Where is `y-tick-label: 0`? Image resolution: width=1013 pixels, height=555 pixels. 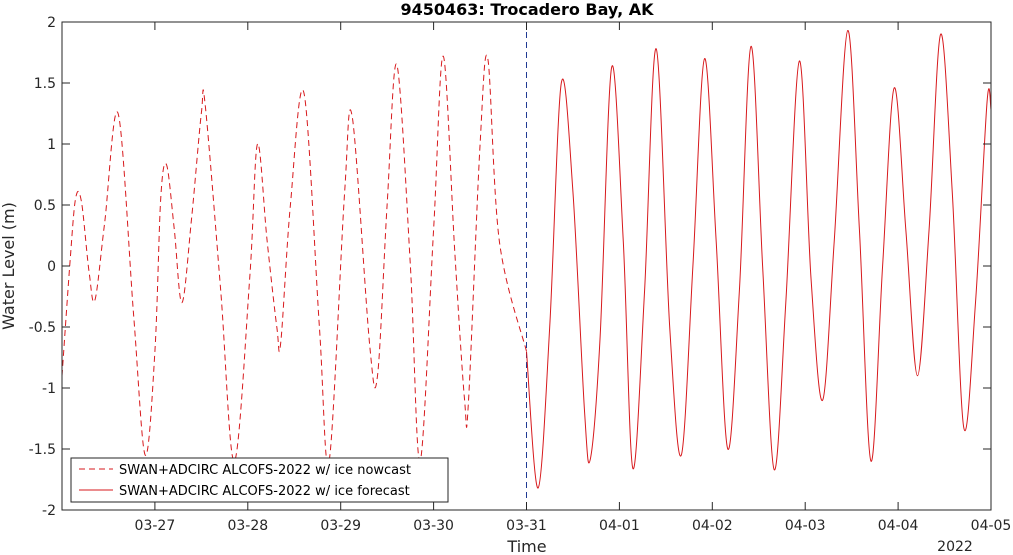 y-tick-label: 0 is located at coordinates (51, 267).